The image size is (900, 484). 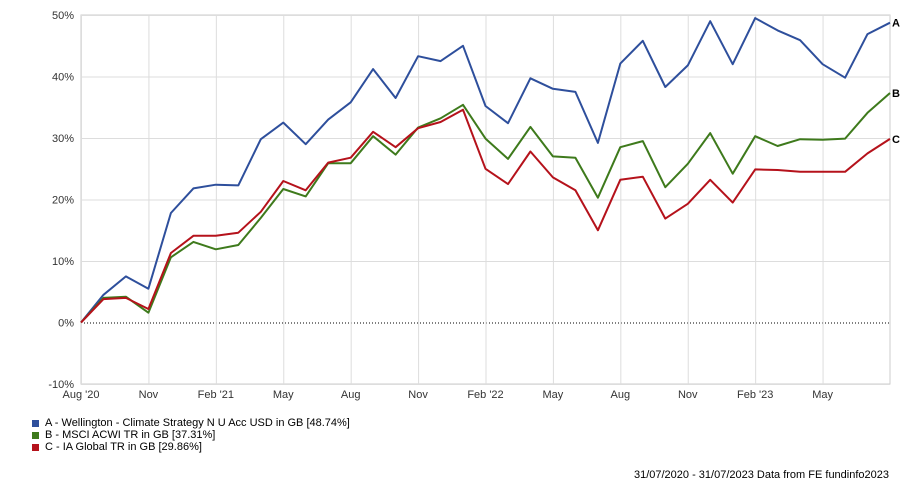 What do you see at coordinates (485, 395) in the screenshot?
I see `x-tick-label: Feb '22` at bounding box center [485, 395].